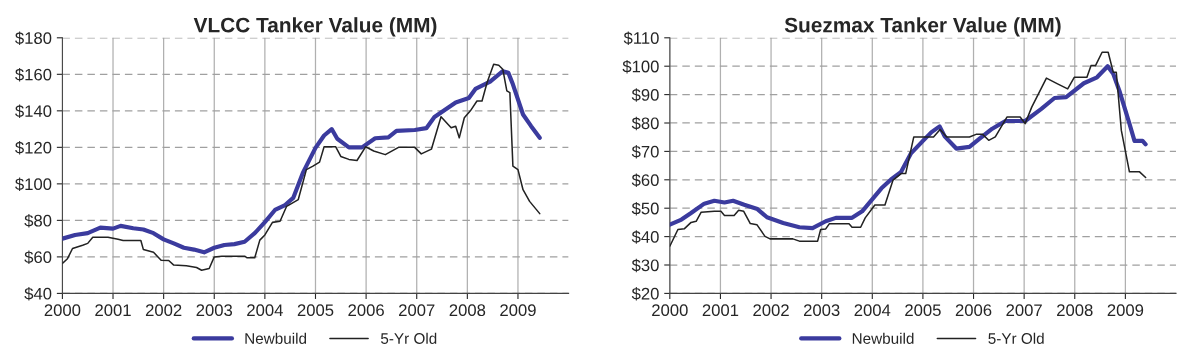 This screenshot has height=360, width=1200. What do you see at coordinates (645, 95) in the screenshot?
I see `y-tick-label: $90` at bounding box center [645, 95].